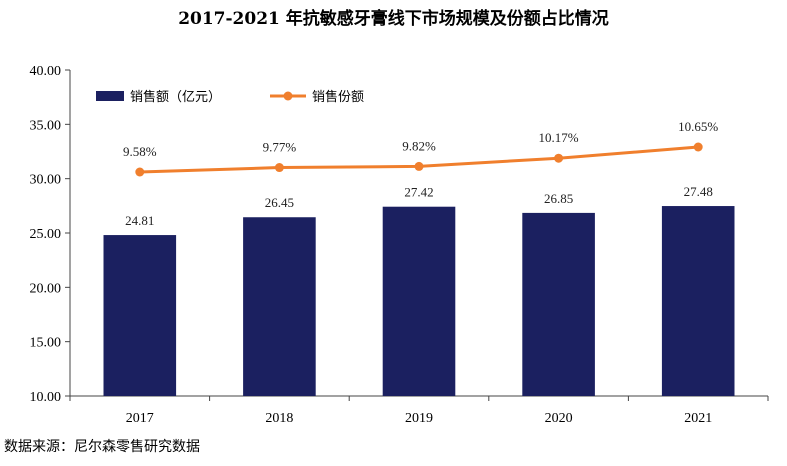 The width and height of the screenshot is (787, 466). What do you see at coordinates (558, 198) in the screenshot?
I see `bar-value-label: 26.85` at bounding box center [558, 198].